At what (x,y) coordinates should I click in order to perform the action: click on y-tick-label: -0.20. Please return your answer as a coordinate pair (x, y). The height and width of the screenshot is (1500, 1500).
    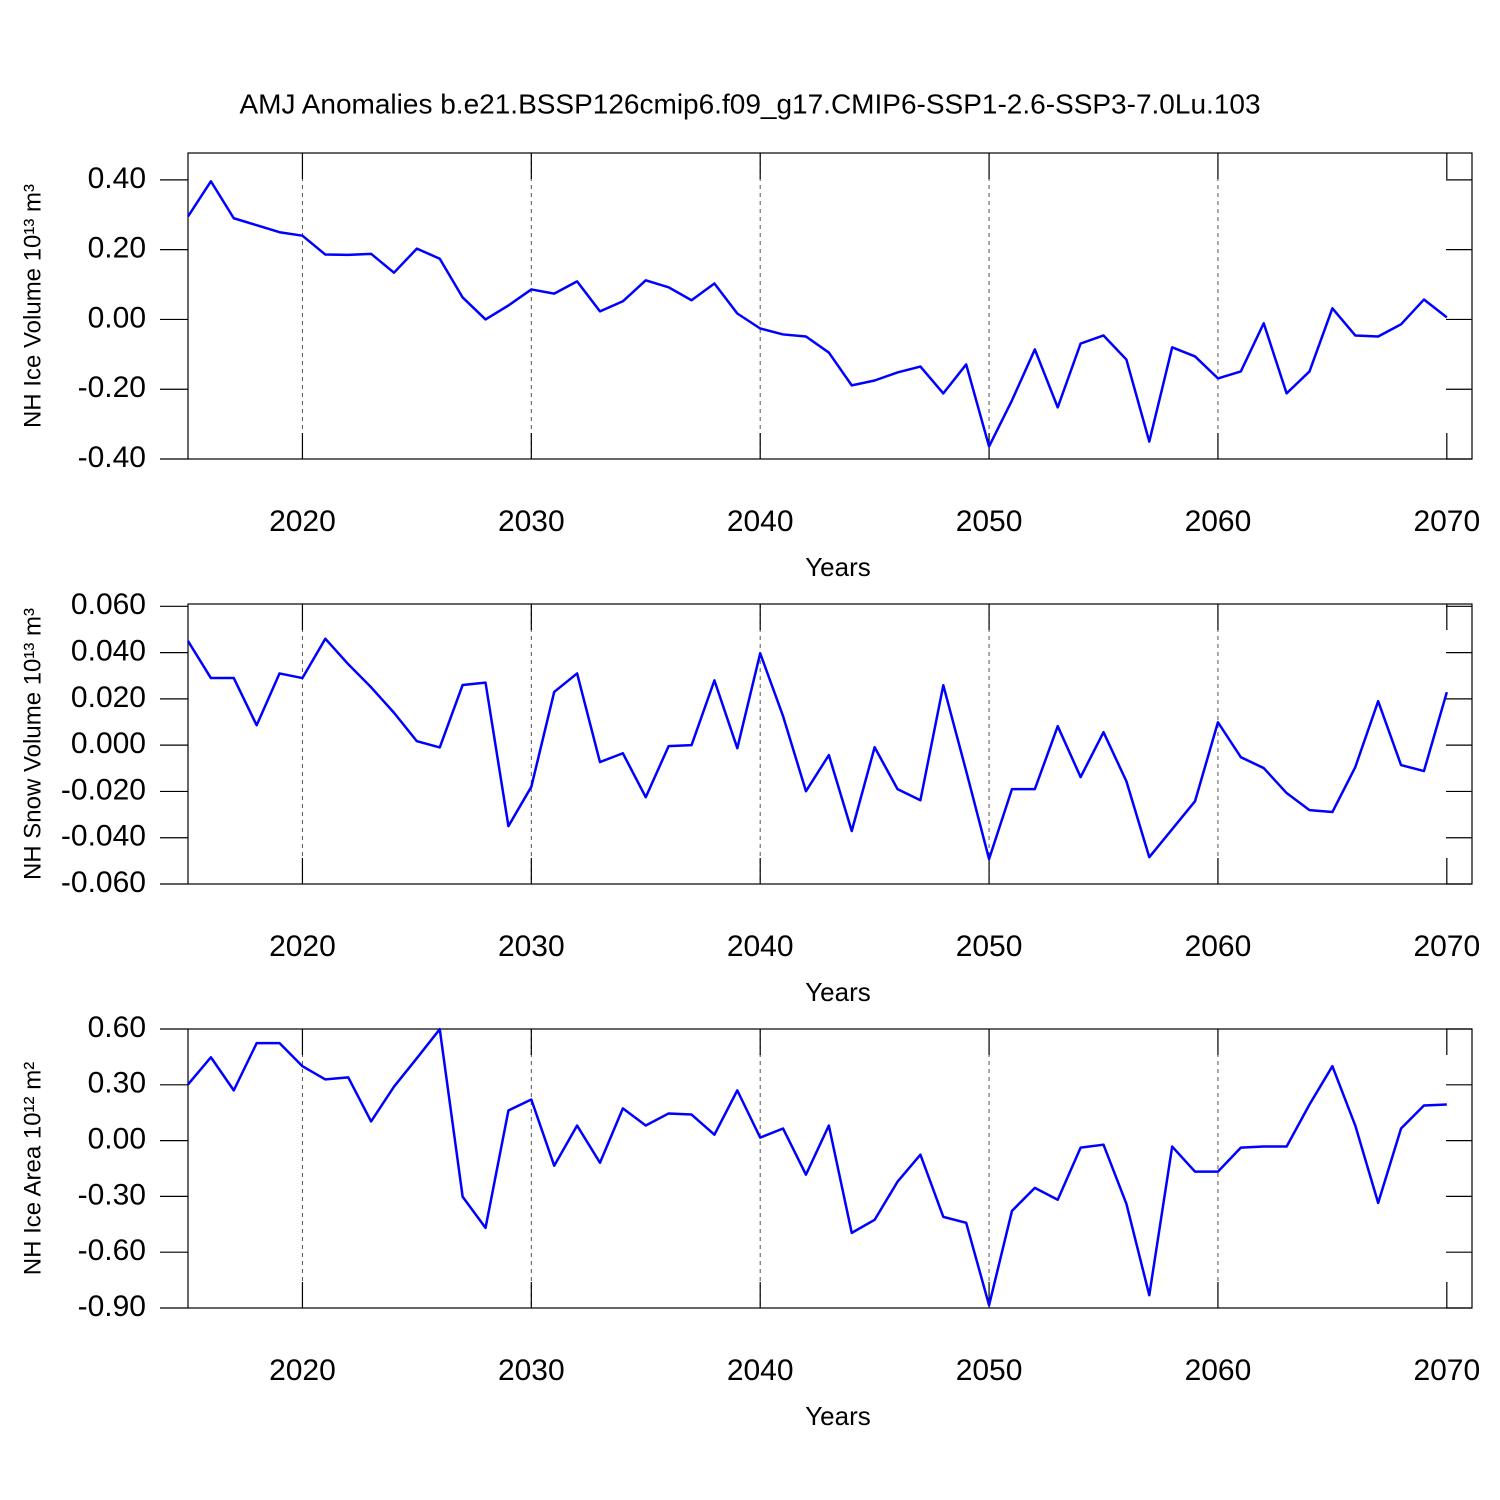
    Looking at the image, I should click on (112, 387).